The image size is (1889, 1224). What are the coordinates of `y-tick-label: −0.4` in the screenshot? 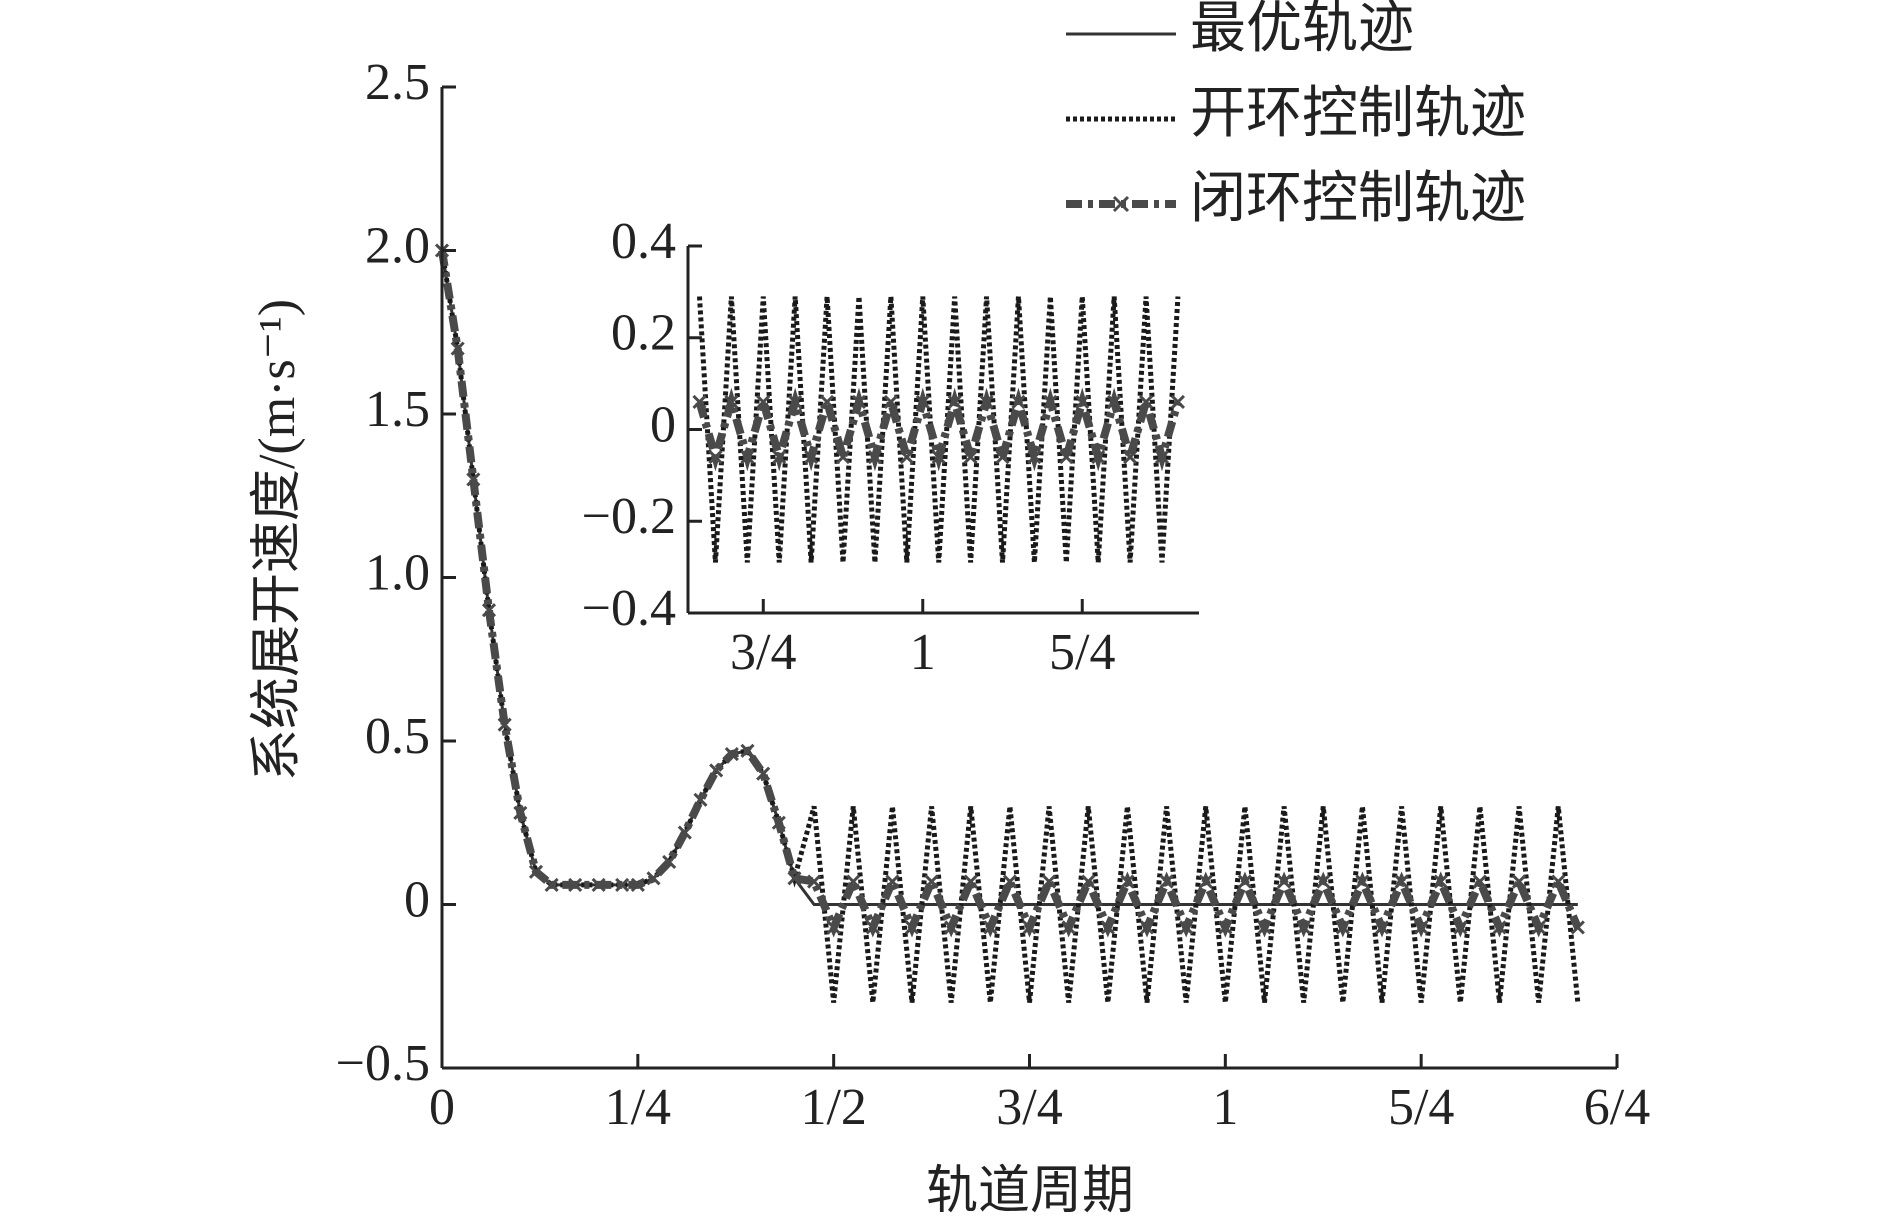 It's located at (629, 608).